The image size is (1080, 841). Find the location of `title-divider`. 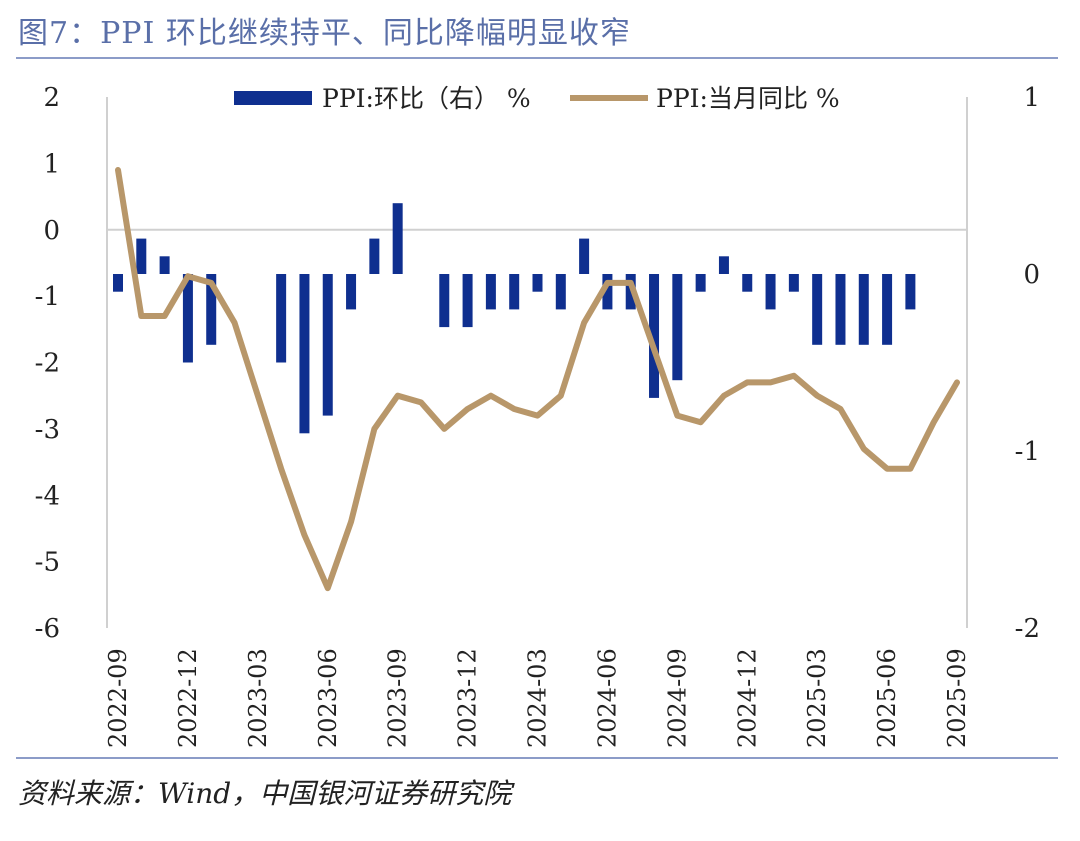

title-divider is located at coordinates (537, 58).